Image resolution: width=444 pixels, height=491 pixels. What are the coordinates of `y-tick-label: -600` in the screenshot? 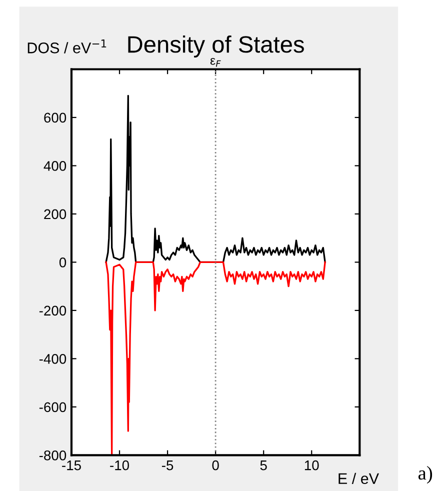 It's located at (52, 407).